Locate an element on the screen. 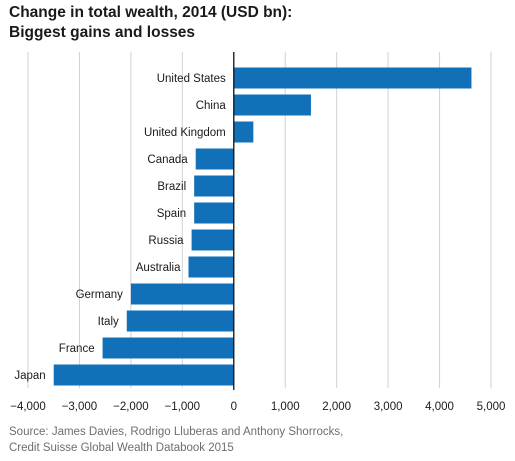 The width and height of the screenshot is (515, 461). category-label-brazil: Brazil is located at coordinates (171, 187).